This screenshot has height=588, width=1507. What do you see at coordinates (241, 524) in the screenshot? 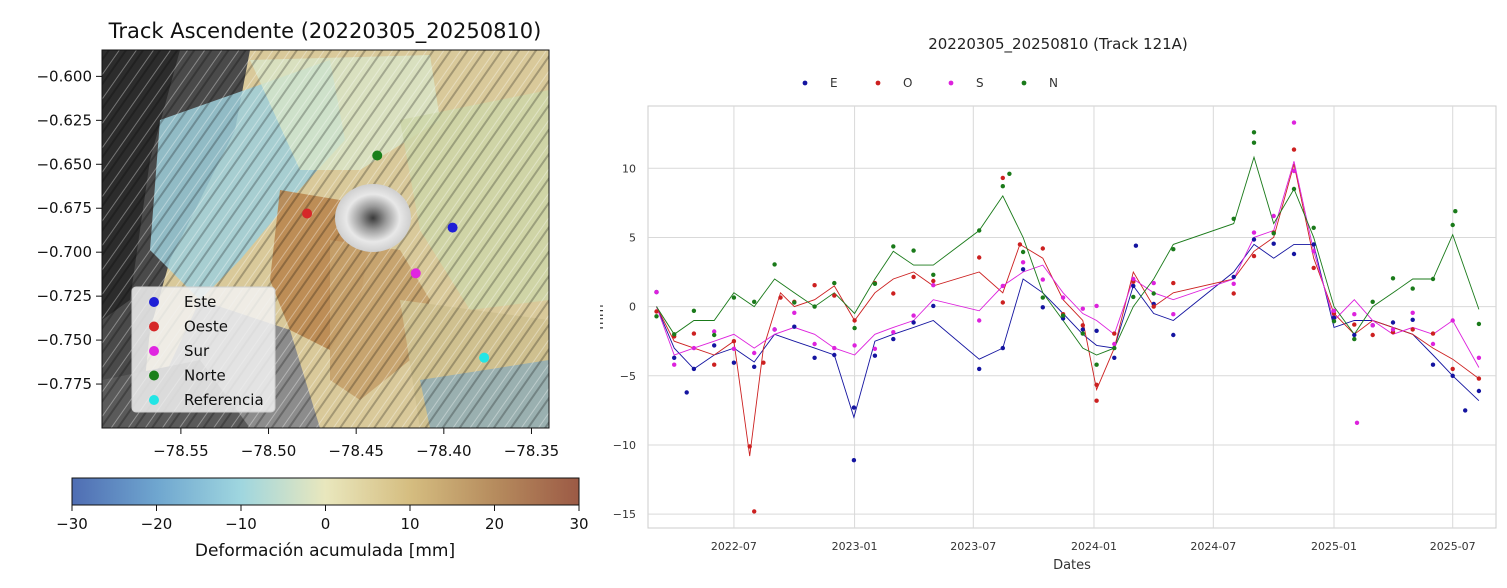
I see `colorbar-tick-label: −10` at bounding box center [241, 524].